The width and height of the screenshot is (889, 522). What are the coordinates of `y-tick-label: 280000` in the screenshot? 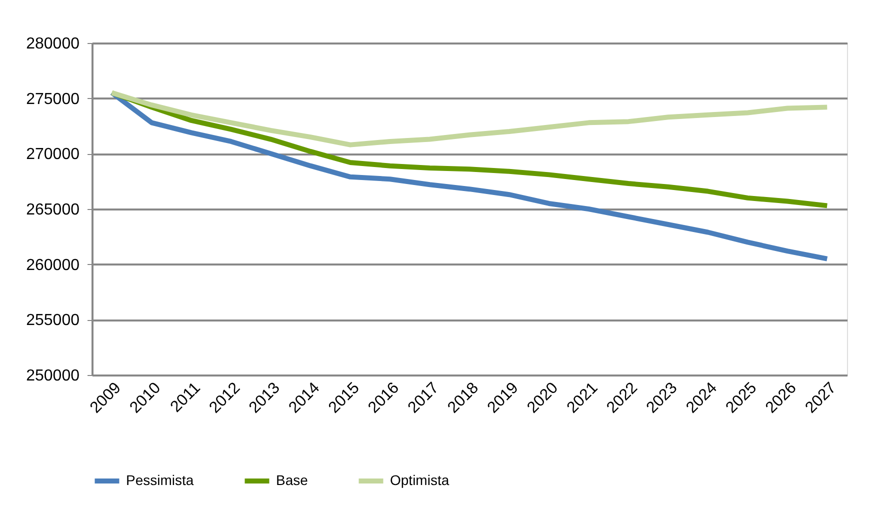 It's located at (53, 44).